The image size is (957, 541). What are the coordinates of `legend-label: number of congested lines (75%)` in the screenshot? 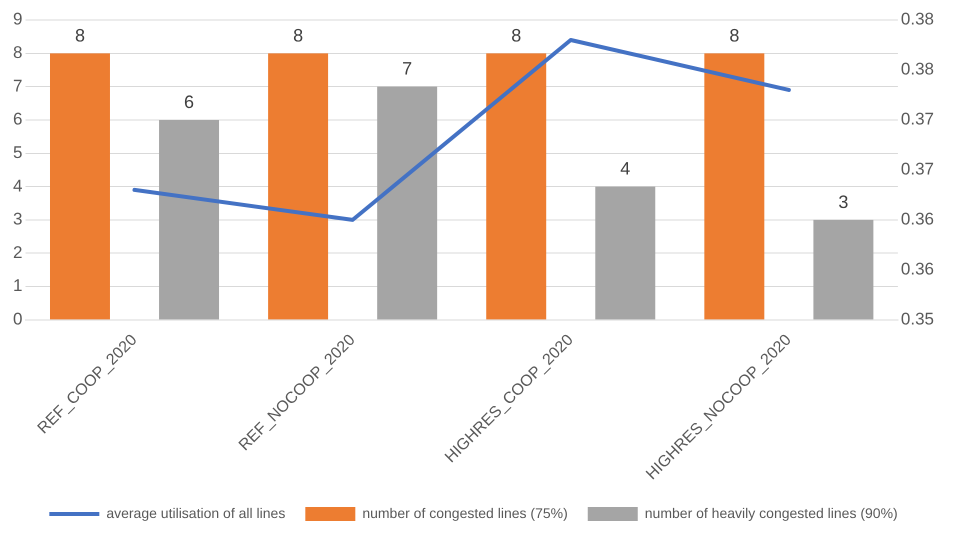 It's located at (465, 512).